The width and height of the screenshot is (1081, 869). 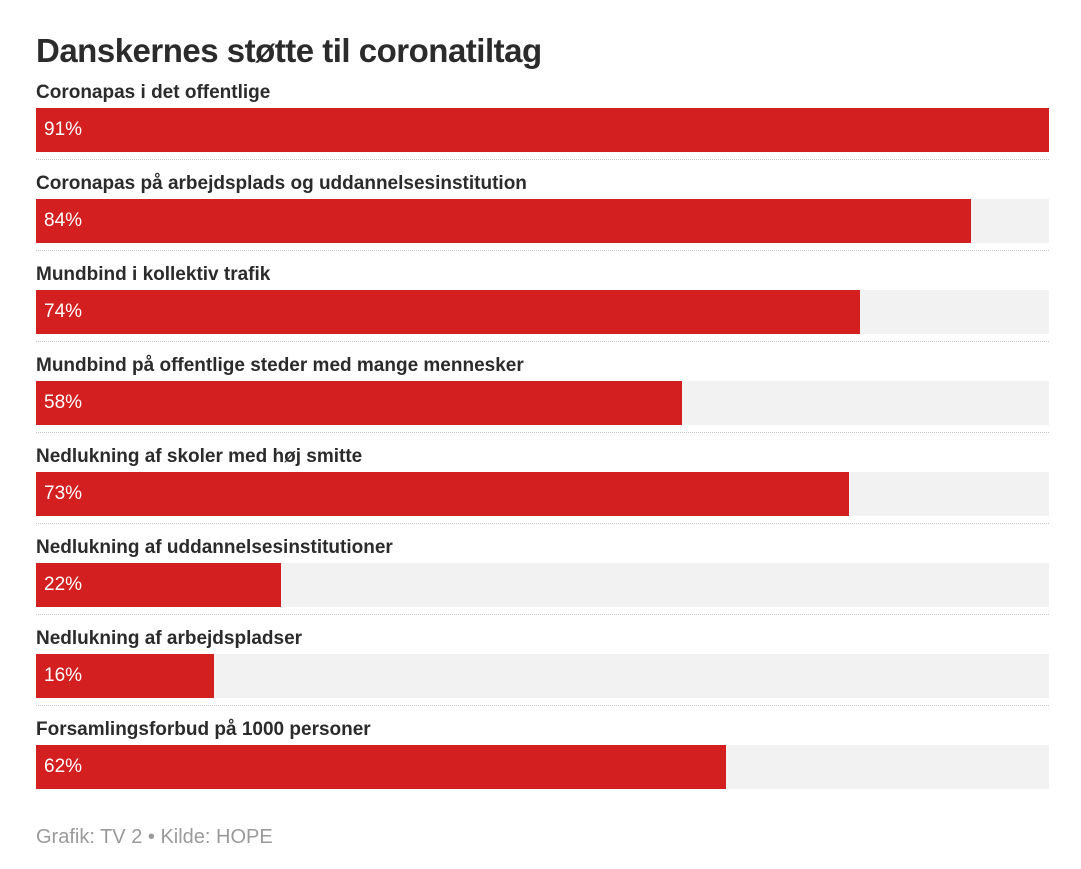 I want to click on bar-value-label: 74%, so click(x=63, y=311).